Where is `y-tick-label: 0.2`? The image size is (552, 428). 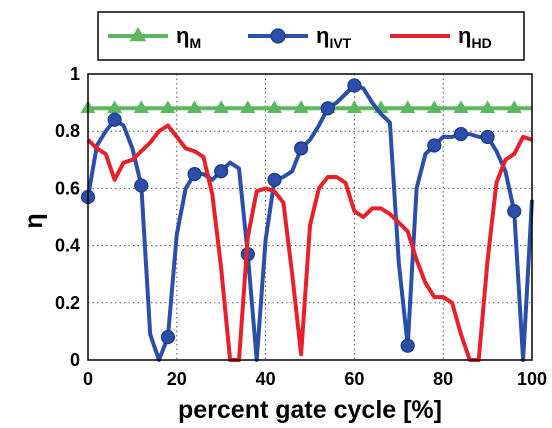 y-tick-label: 0.2 is located at coordinates (67, 303).